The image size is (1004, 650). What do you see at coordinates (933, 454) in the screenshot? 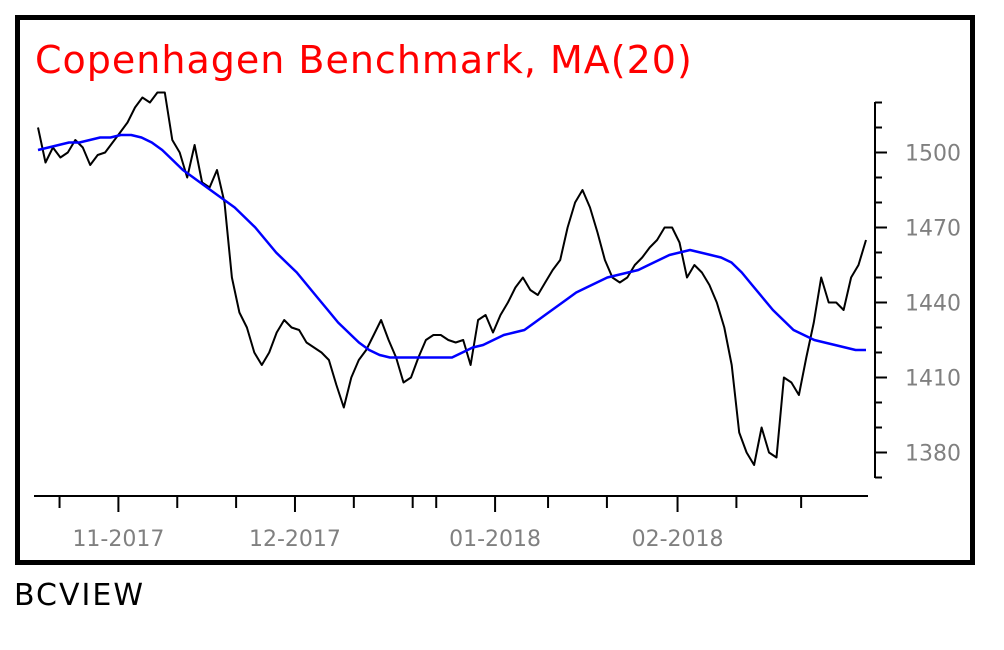
I see `y-tick-label: 1380` at bounding box center [933, 454].